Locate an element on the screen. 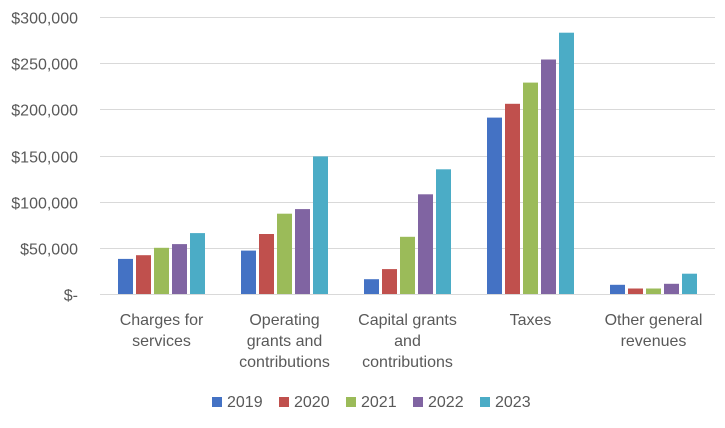 Image resolution: width=725 pixels, height=428 pixels. y-tick-label: $- is located at coordinates (71, 296).